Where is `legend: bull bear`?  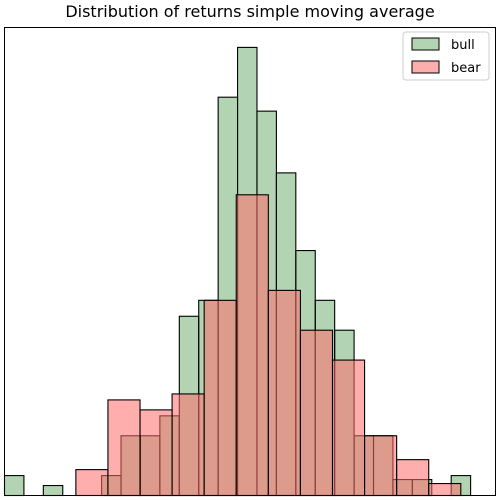 legend: bull bear is located at coordinates (446, 56).